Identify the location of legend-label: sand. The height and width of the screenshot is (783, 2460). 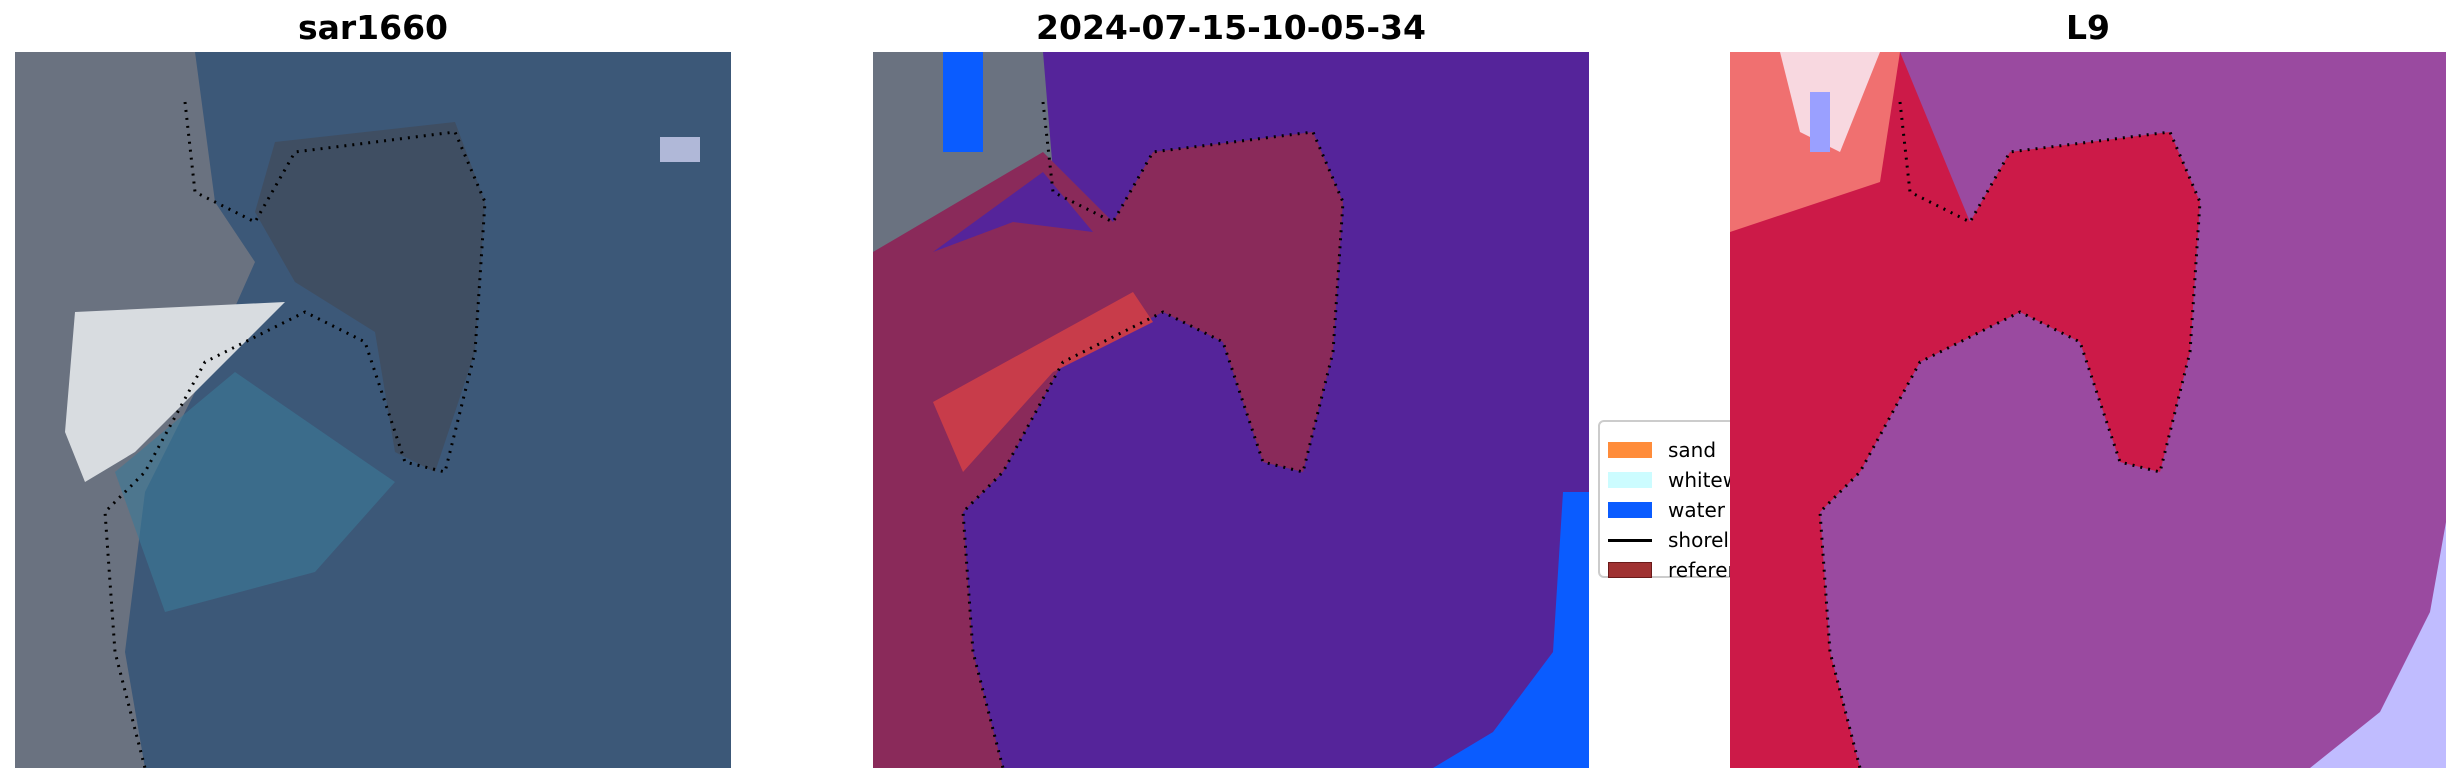
(1692, 450).